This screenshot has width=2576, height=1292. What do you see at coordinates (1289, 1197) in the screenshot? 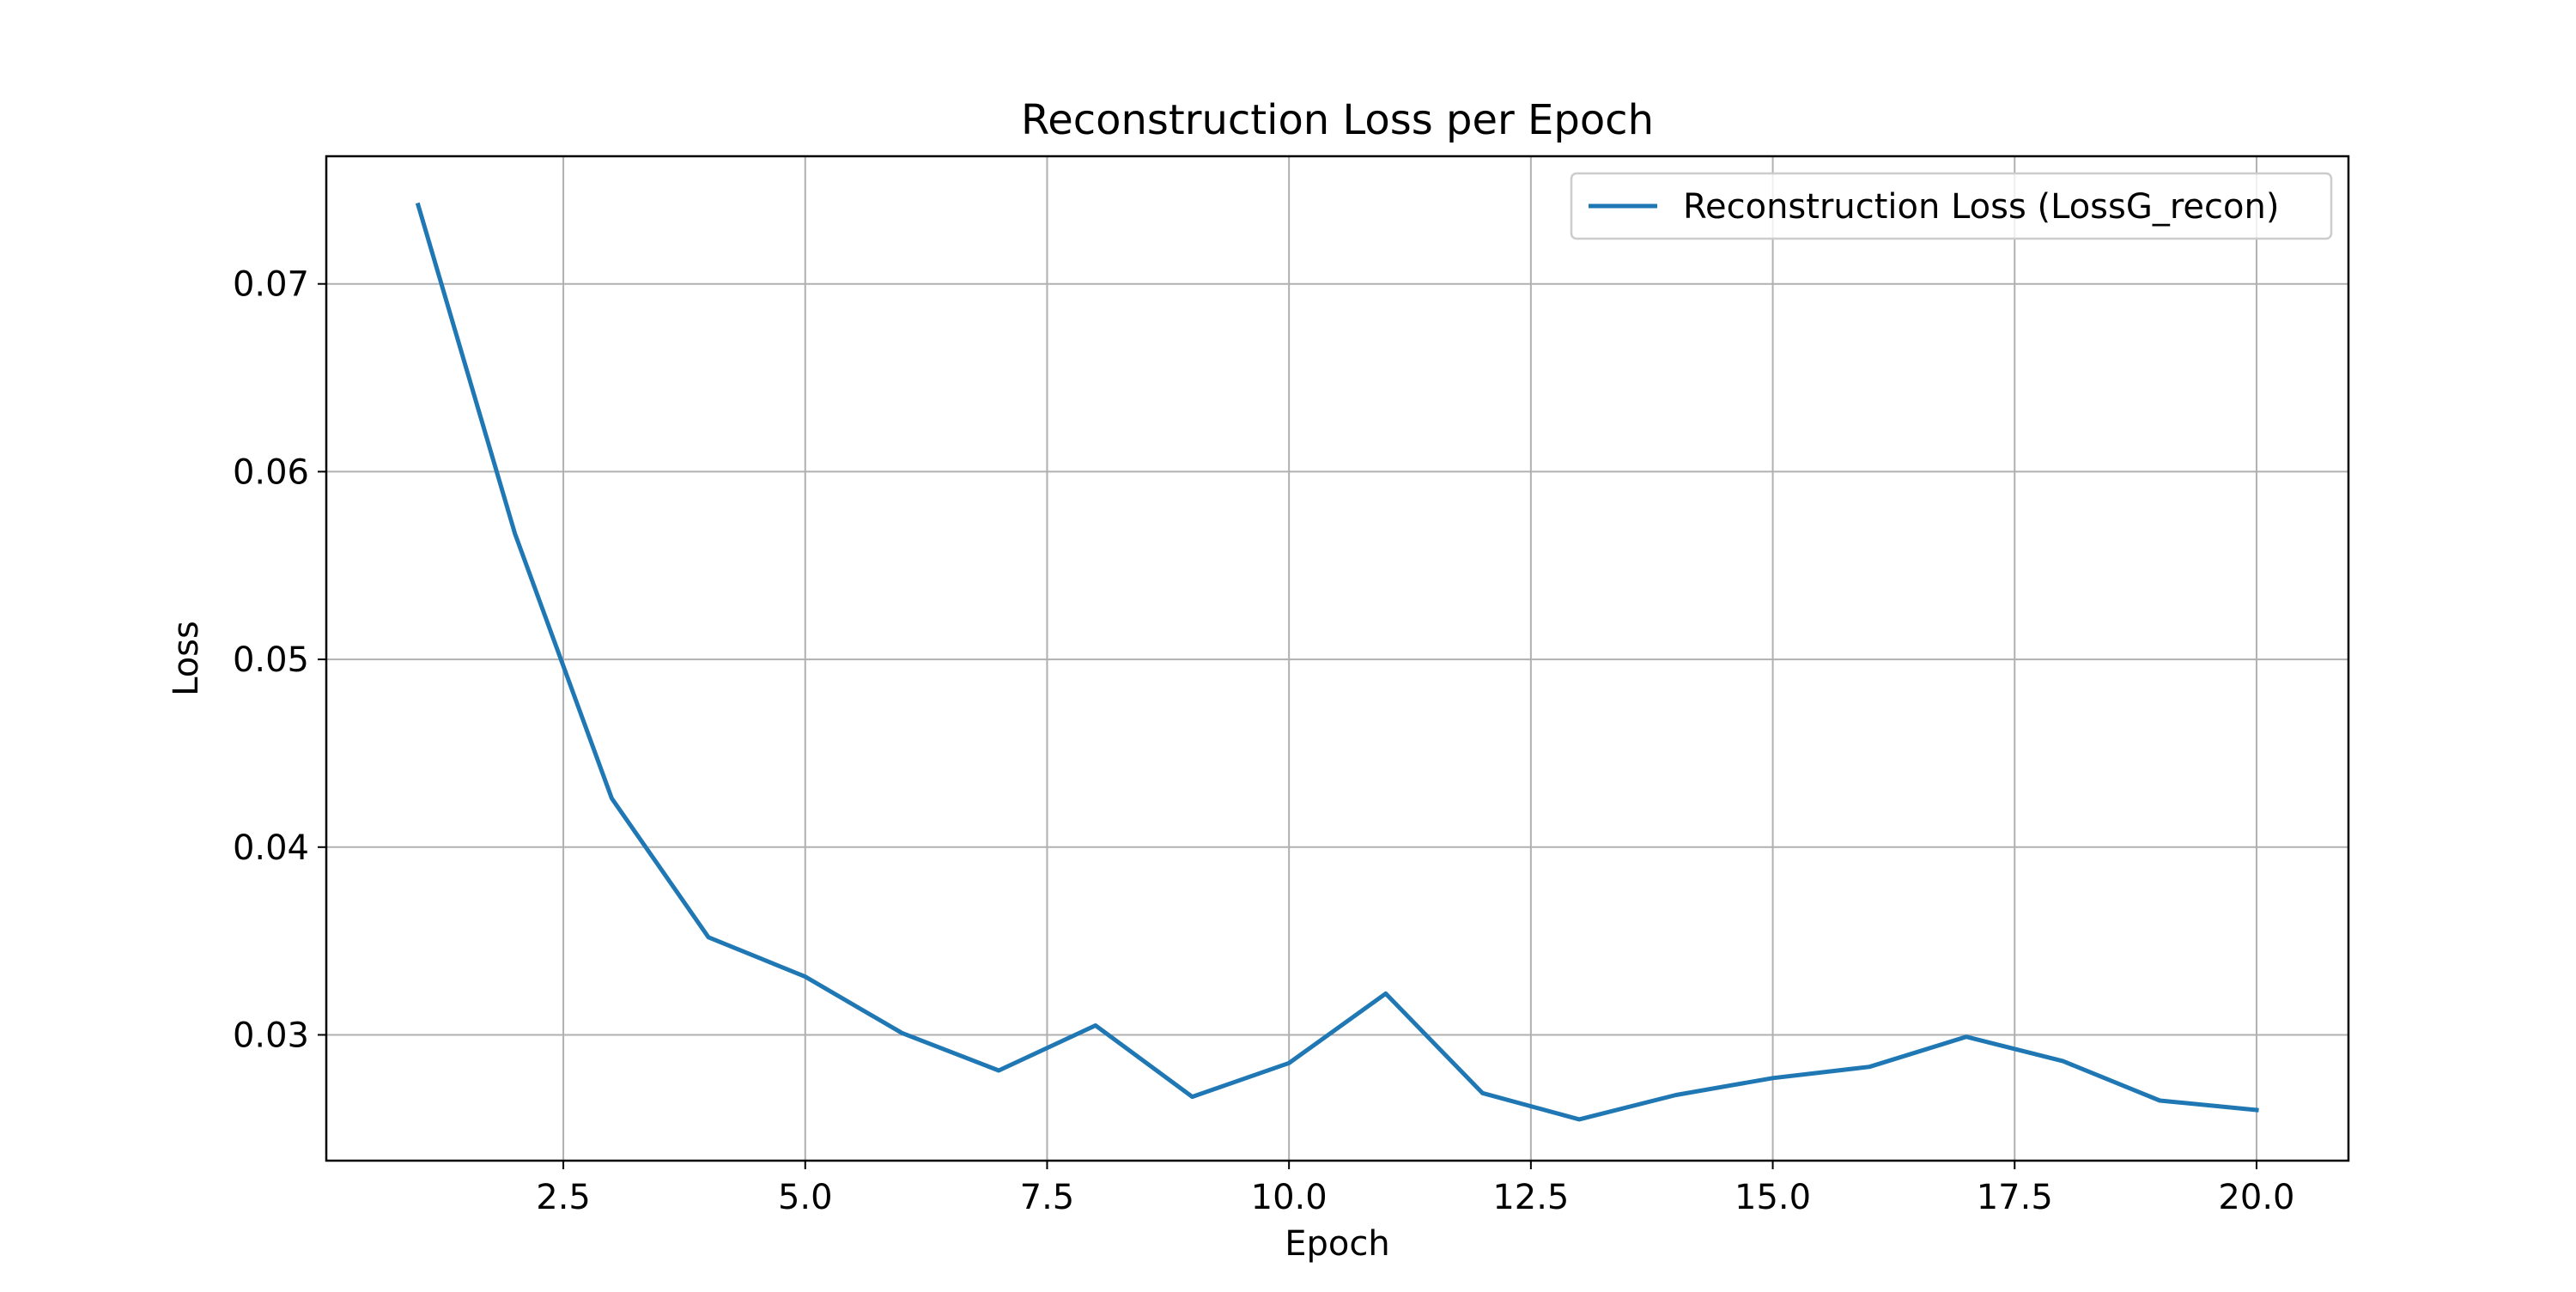
I see `x-tick-label: 10.0` at bounding box center [1289, 1197].